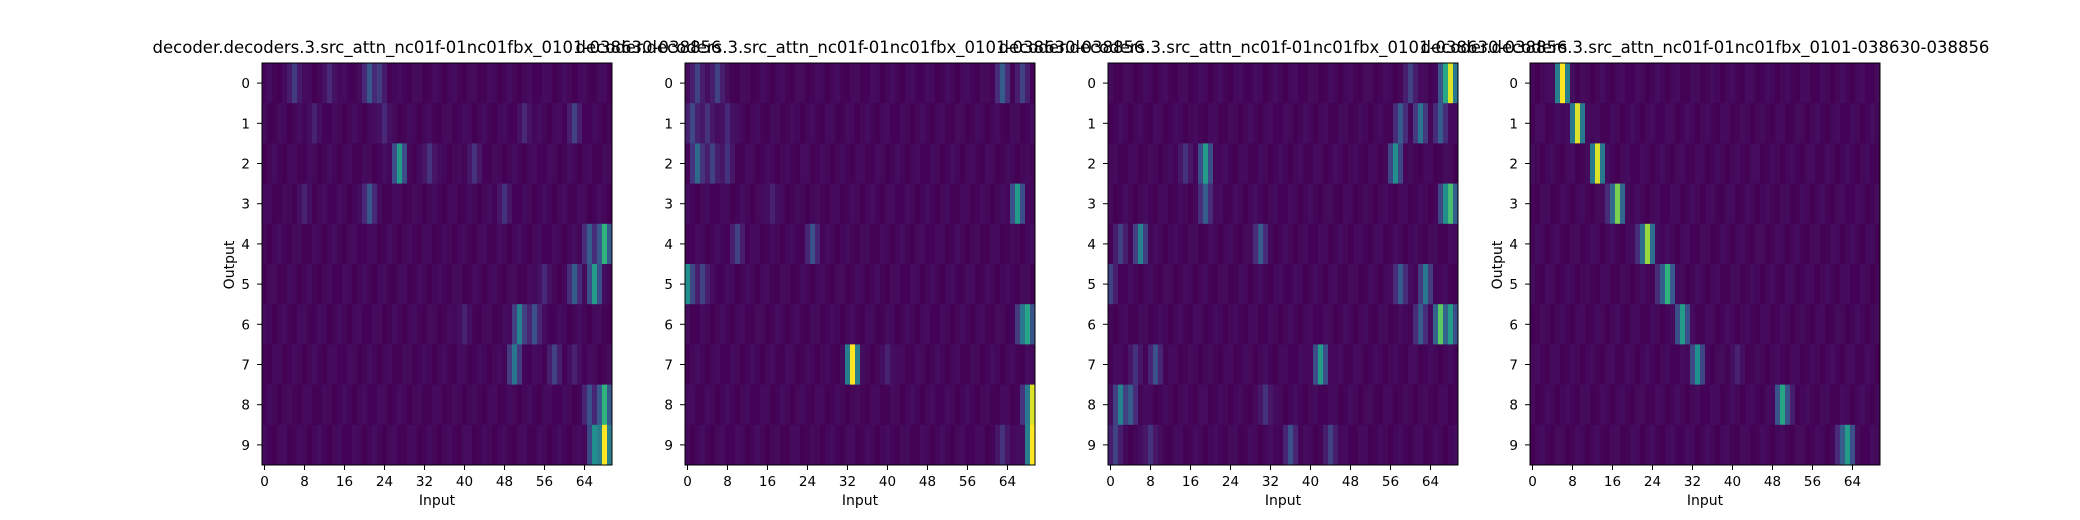 The image size is (2080, 520). Describe the element at coordinates (687, 482) in the screenshot. I see `x-tick-label: 0` at that location.